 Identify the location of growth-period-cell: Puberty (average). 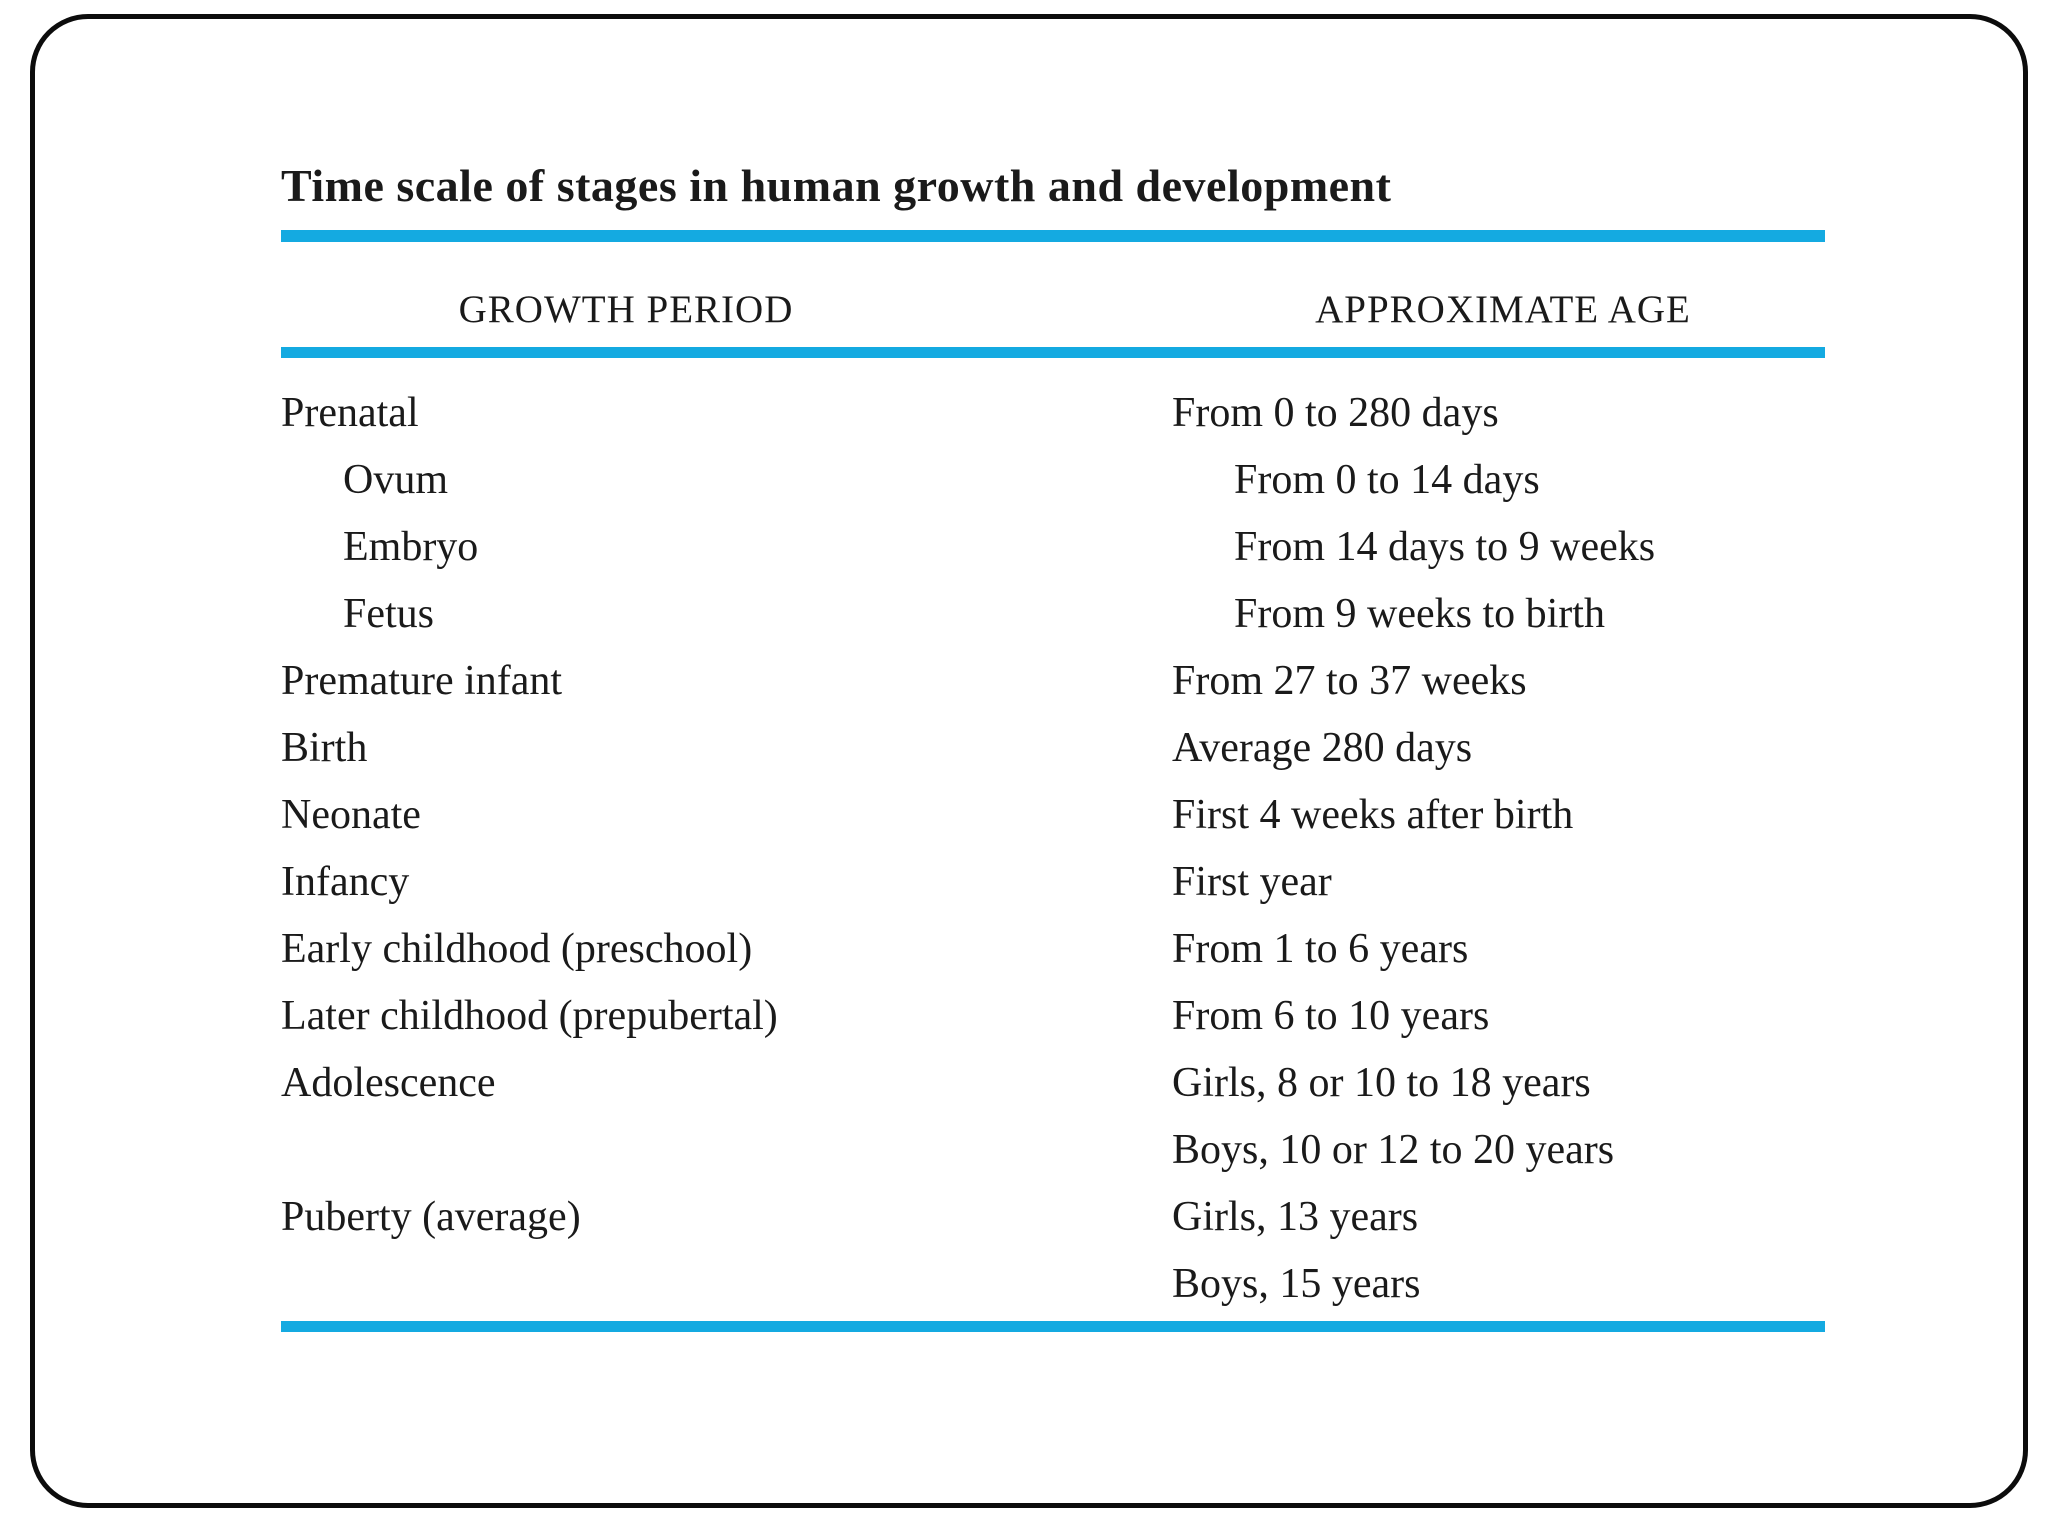
(431, 1216).